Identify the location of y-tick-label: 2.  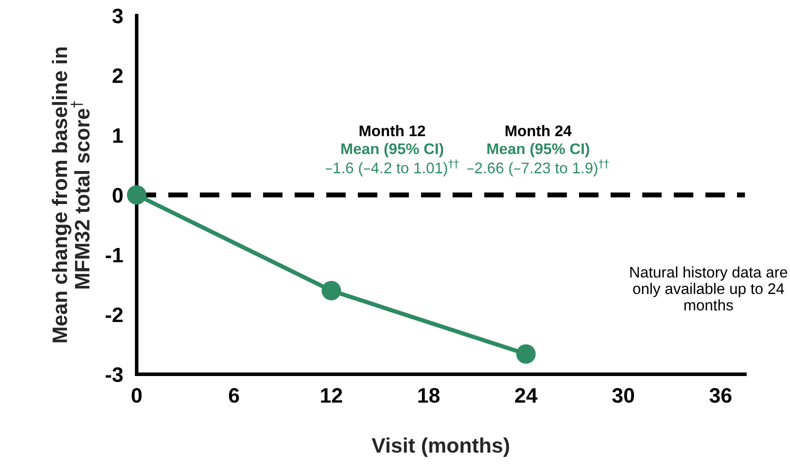
(117, 75).